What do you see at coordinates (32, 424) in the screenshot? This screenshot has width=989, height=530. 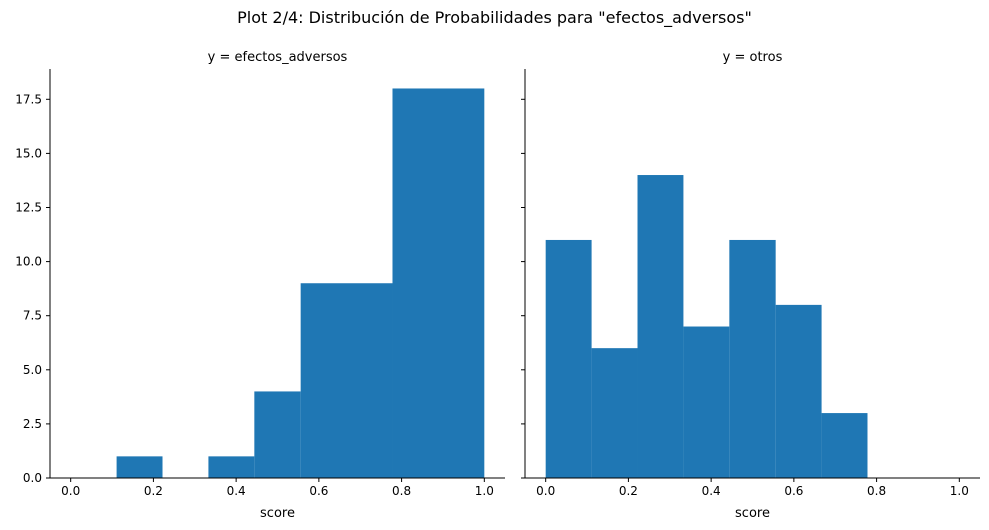 I see `y-tick-label: 2.5` at bounding box center [32, 424].